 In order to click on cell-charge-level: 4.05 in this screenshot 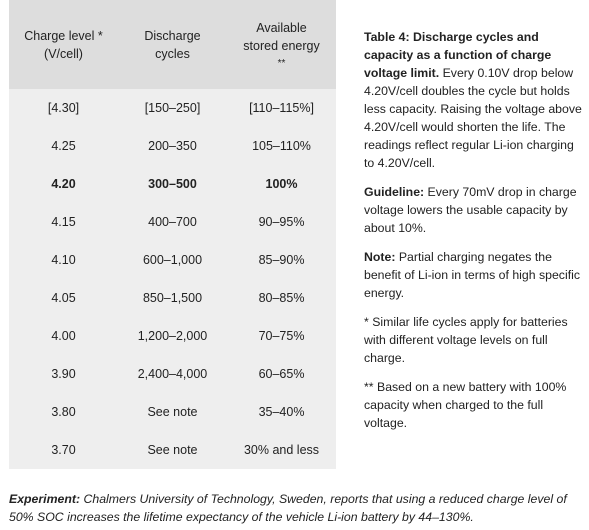, I will do `click(63, 298)`.